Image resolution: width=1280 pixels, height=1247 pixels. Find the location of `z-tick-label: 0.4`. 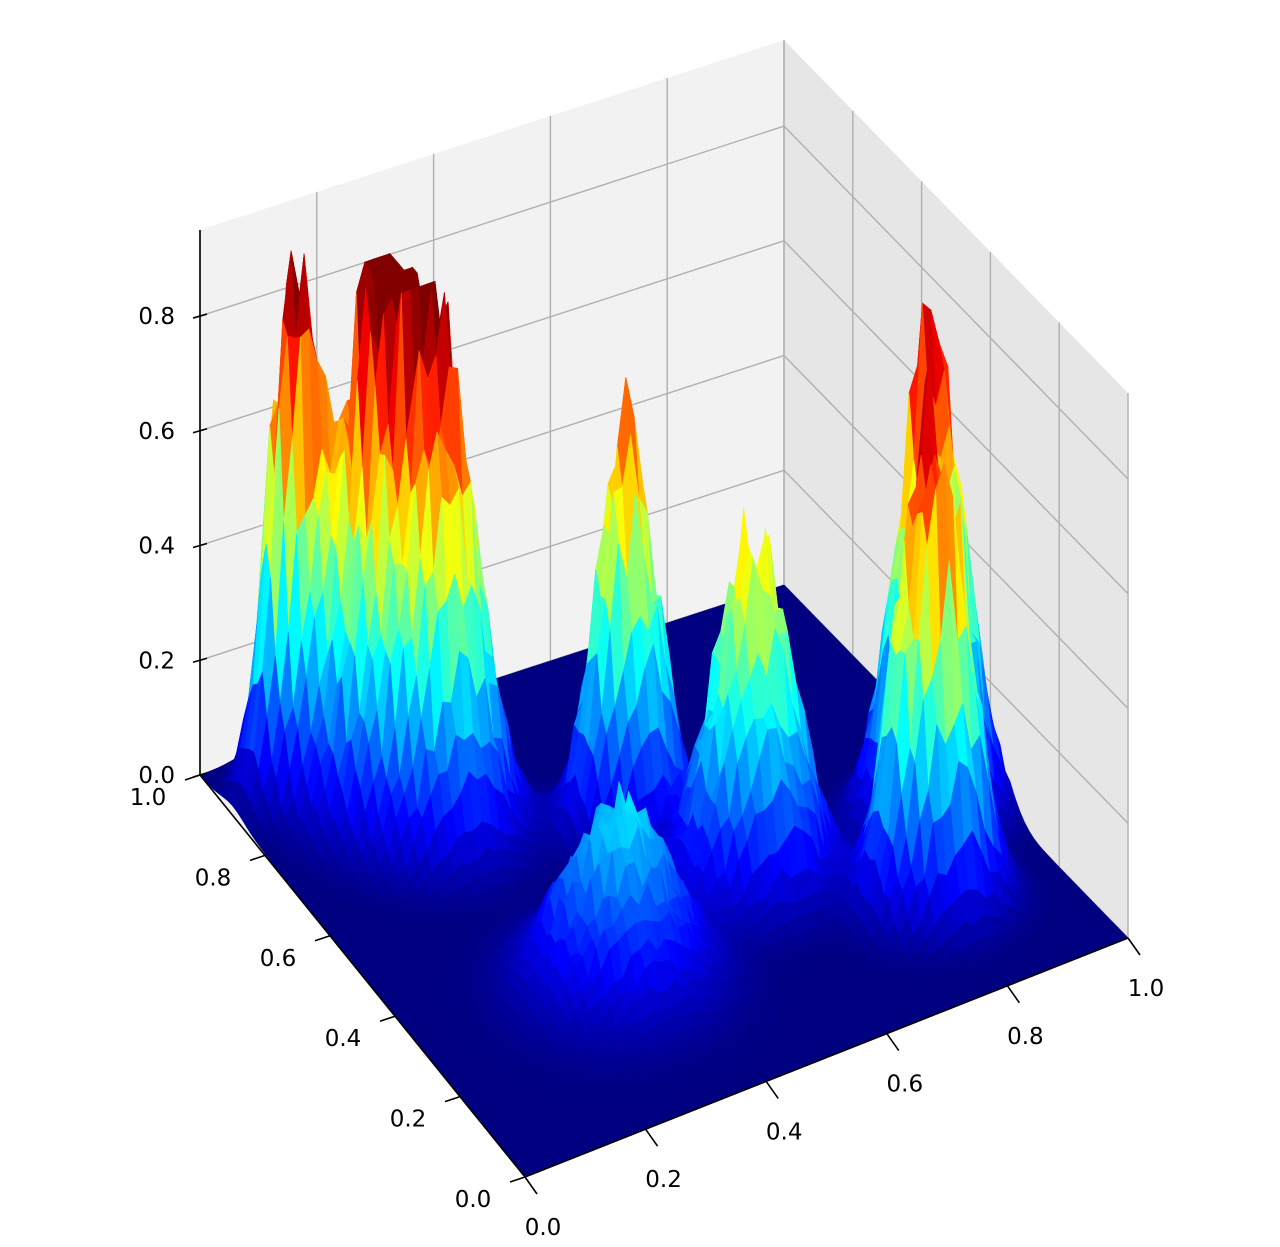

z-tick-label: 0.4 is located at coordinates (156, 547).